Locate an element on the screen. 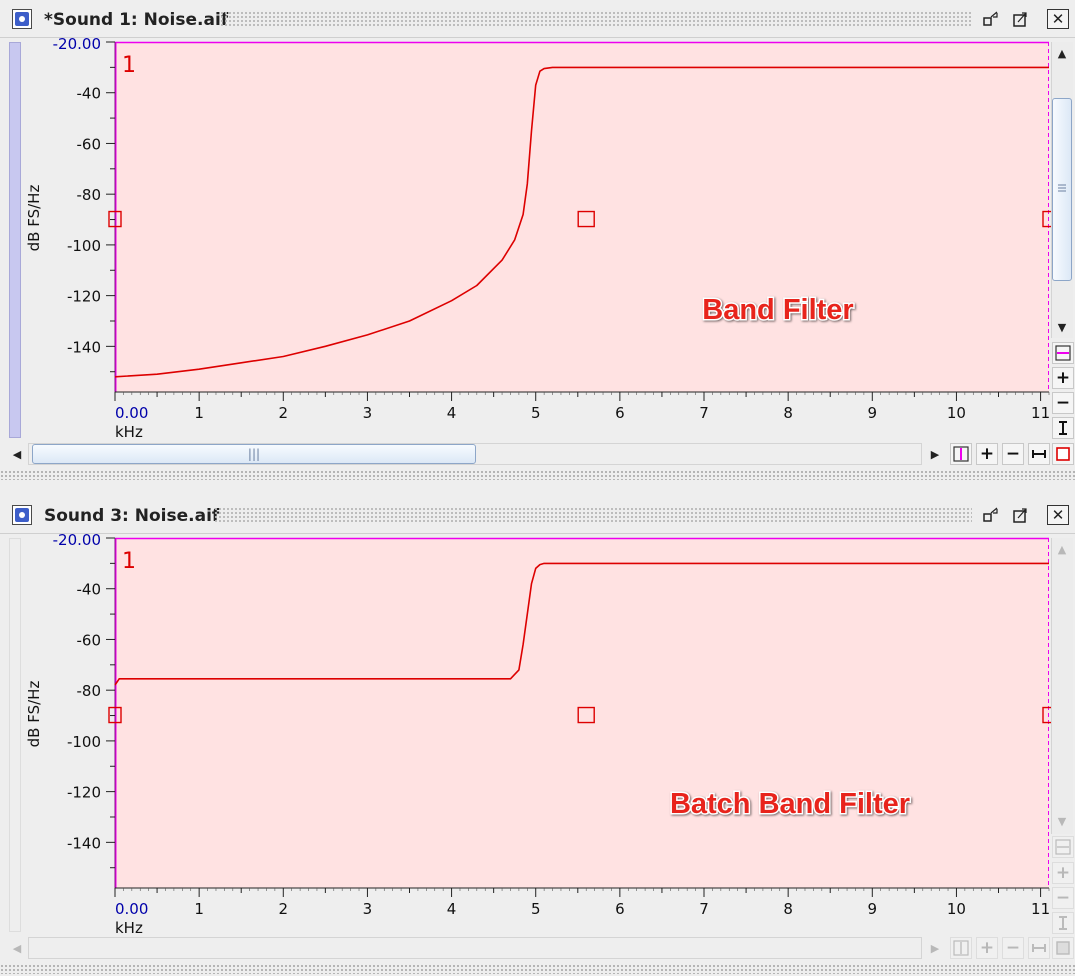  horizontal-scroll-thumb: ||| is located at coordinates (254, 454).